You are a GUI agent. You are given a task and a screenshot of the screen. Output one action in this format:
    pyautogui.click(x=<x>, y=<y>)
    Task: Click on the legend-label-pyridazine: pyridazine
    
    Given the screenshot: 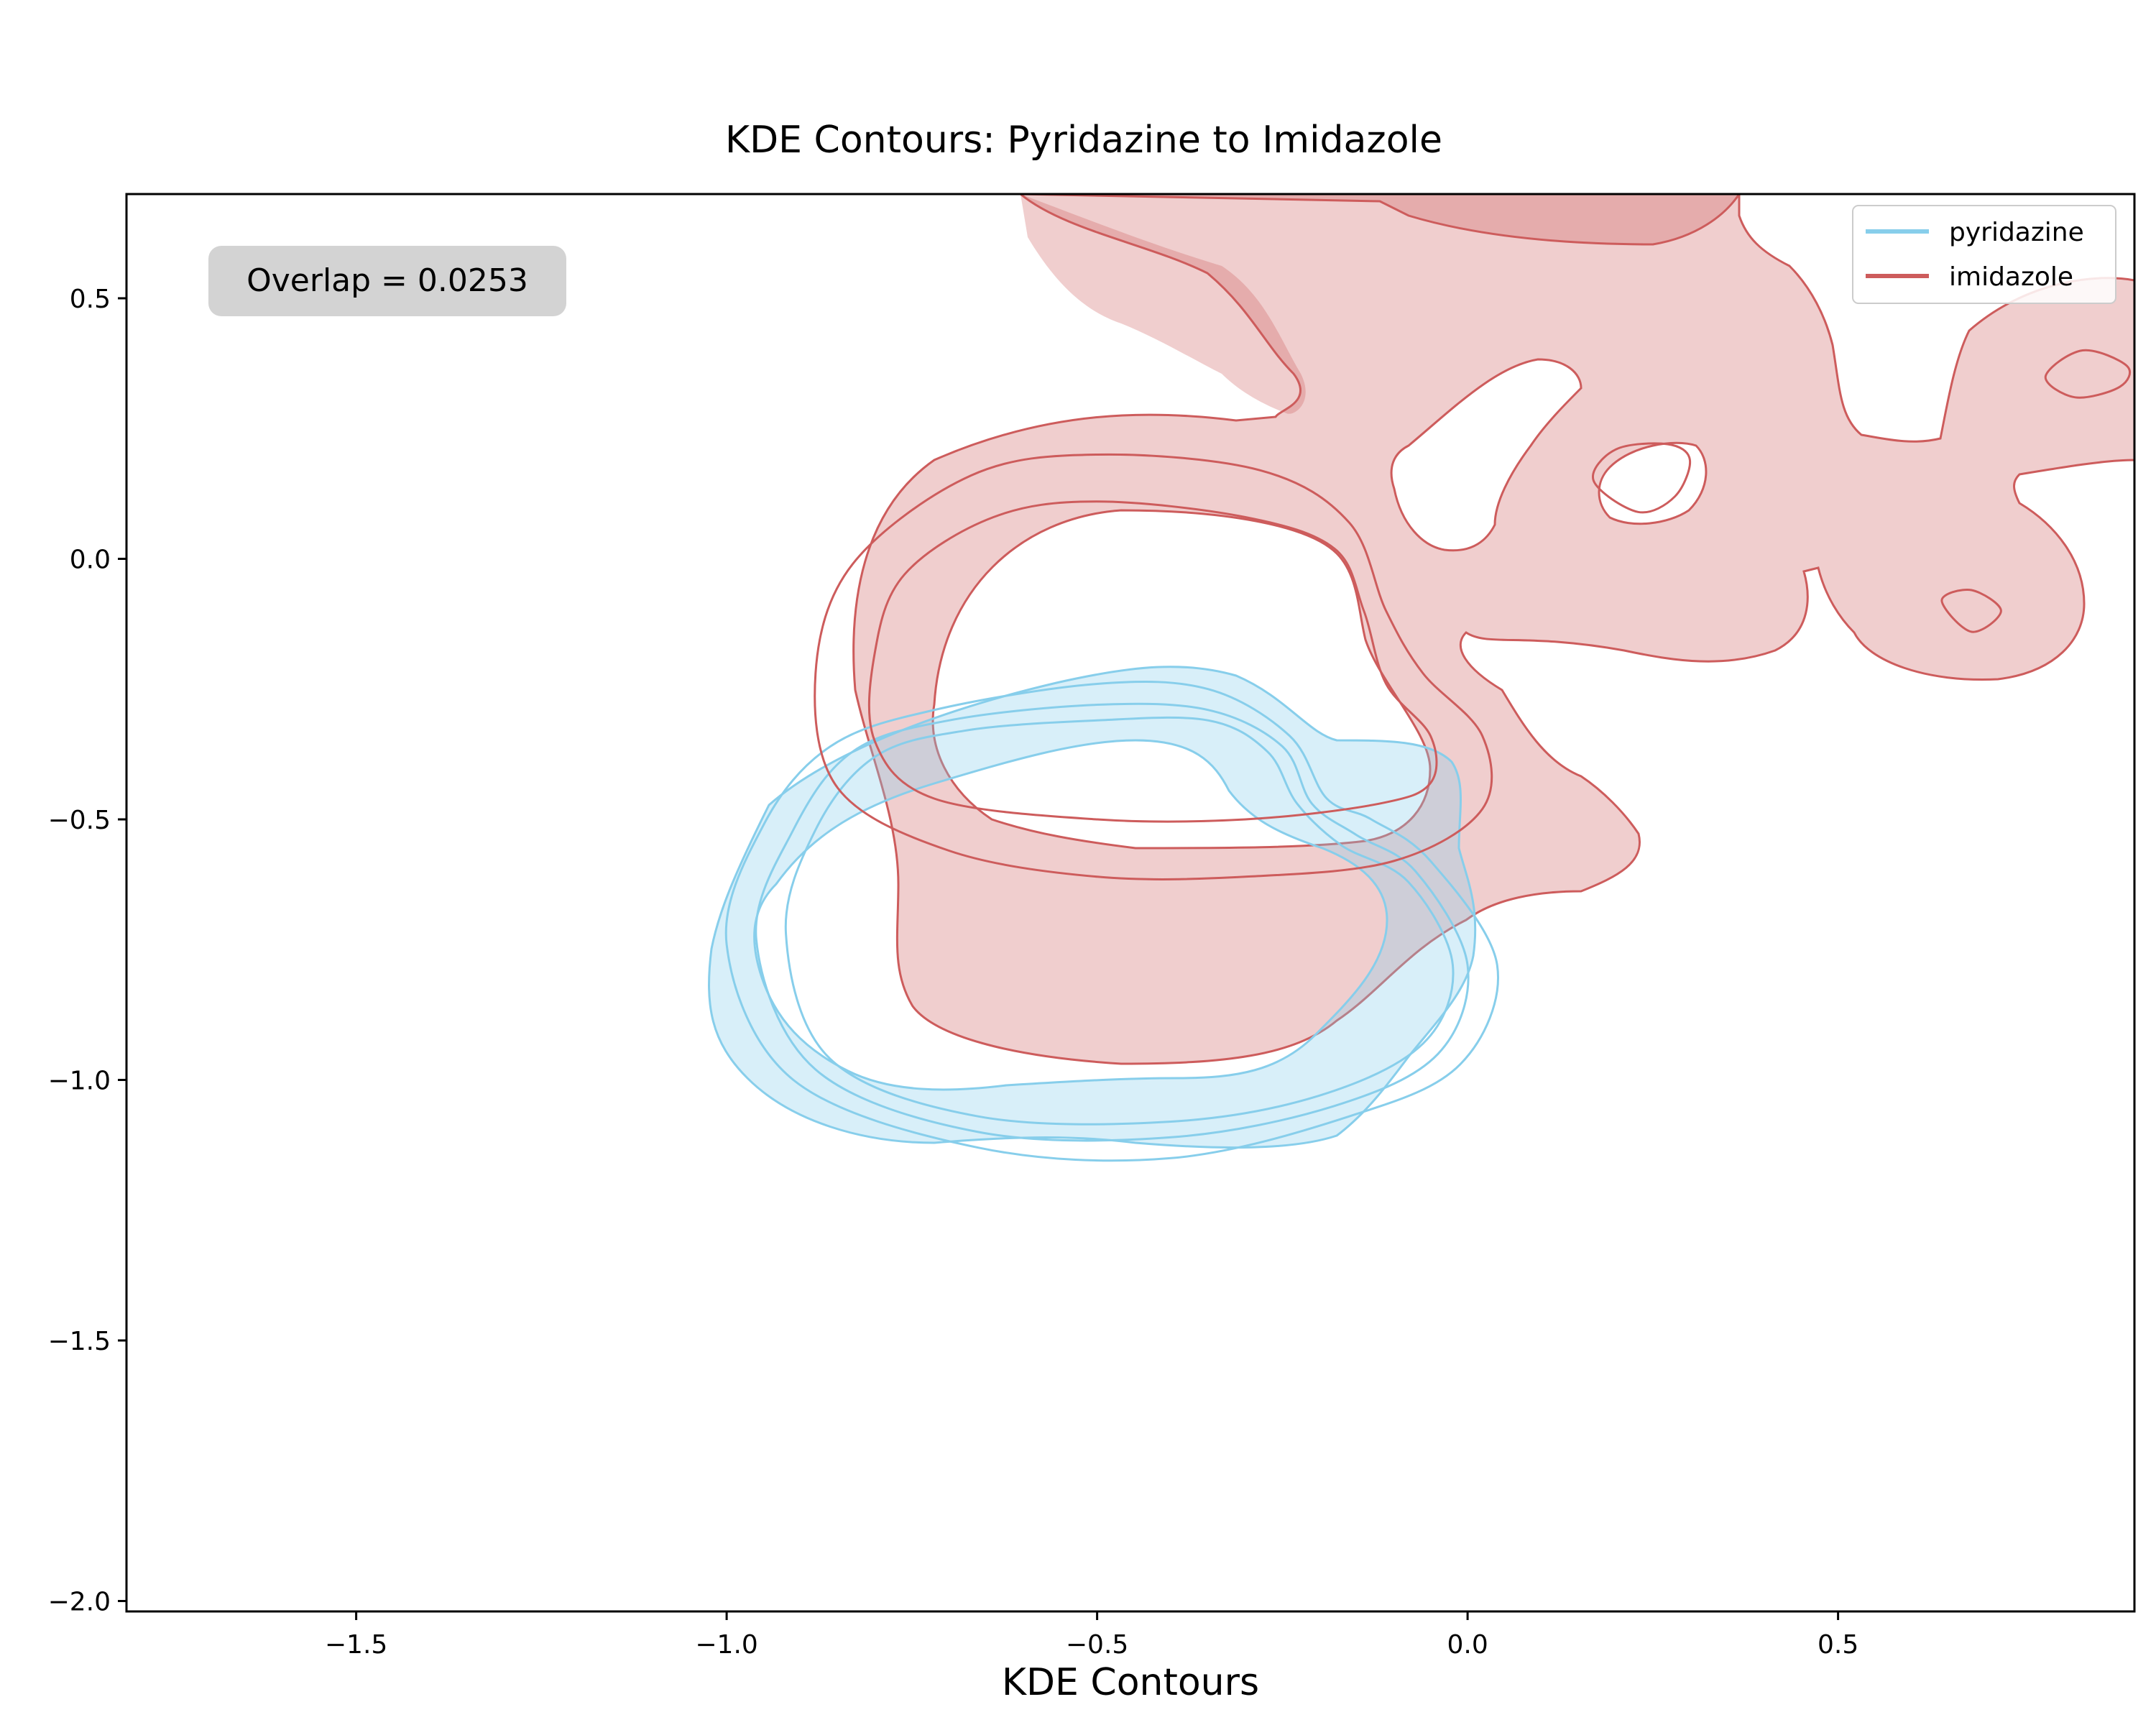 What is the action you would take?
    pyautogui.click(x=2017, y=232)
    